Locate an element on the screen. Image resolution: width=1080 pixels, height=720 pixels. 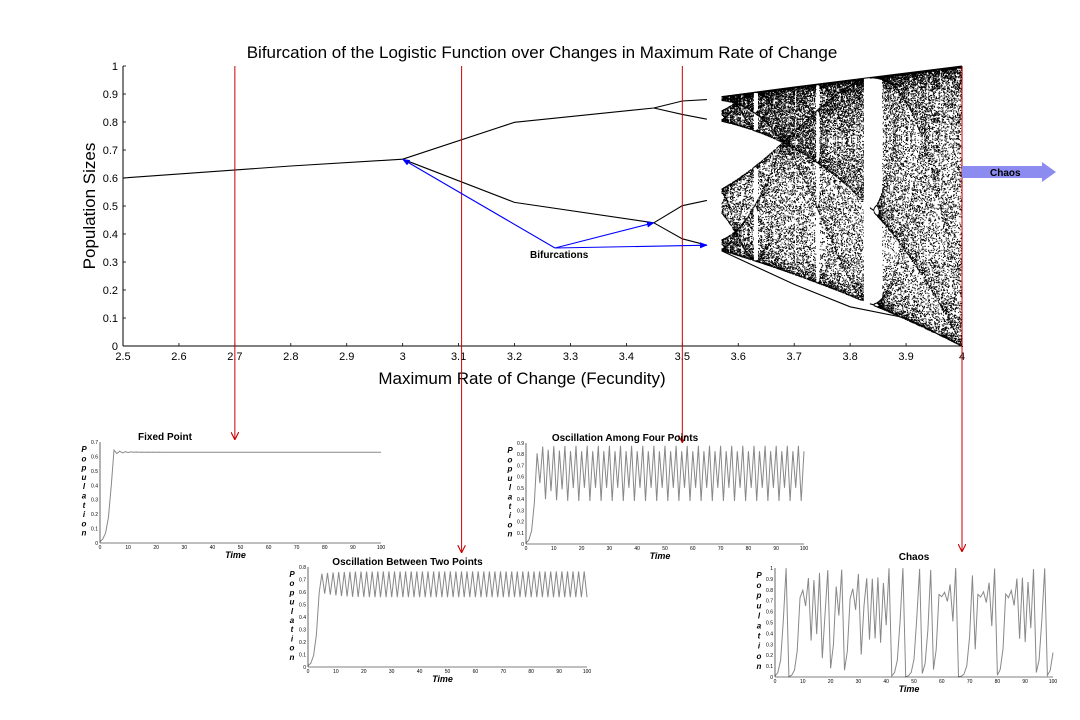
panel-y-tick-label: 1 is located at coordinates (771, 569).